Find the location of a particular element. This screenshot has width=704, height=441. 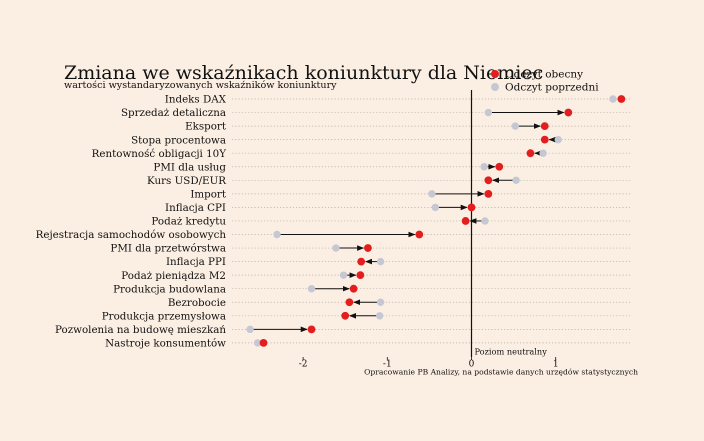

legend-previous-label: Odczyt poprzedni is located at coordinates (552, 88).